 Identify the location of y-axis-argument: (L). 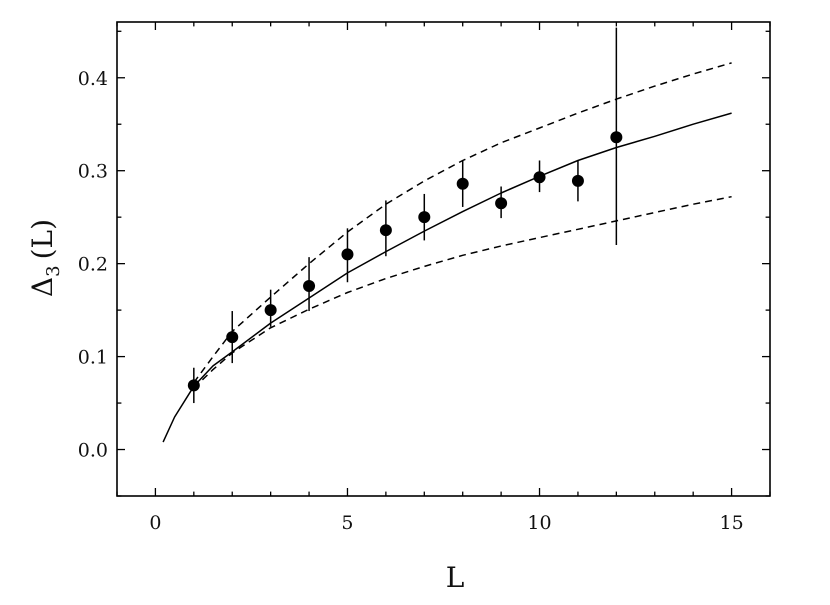
(42, 239).